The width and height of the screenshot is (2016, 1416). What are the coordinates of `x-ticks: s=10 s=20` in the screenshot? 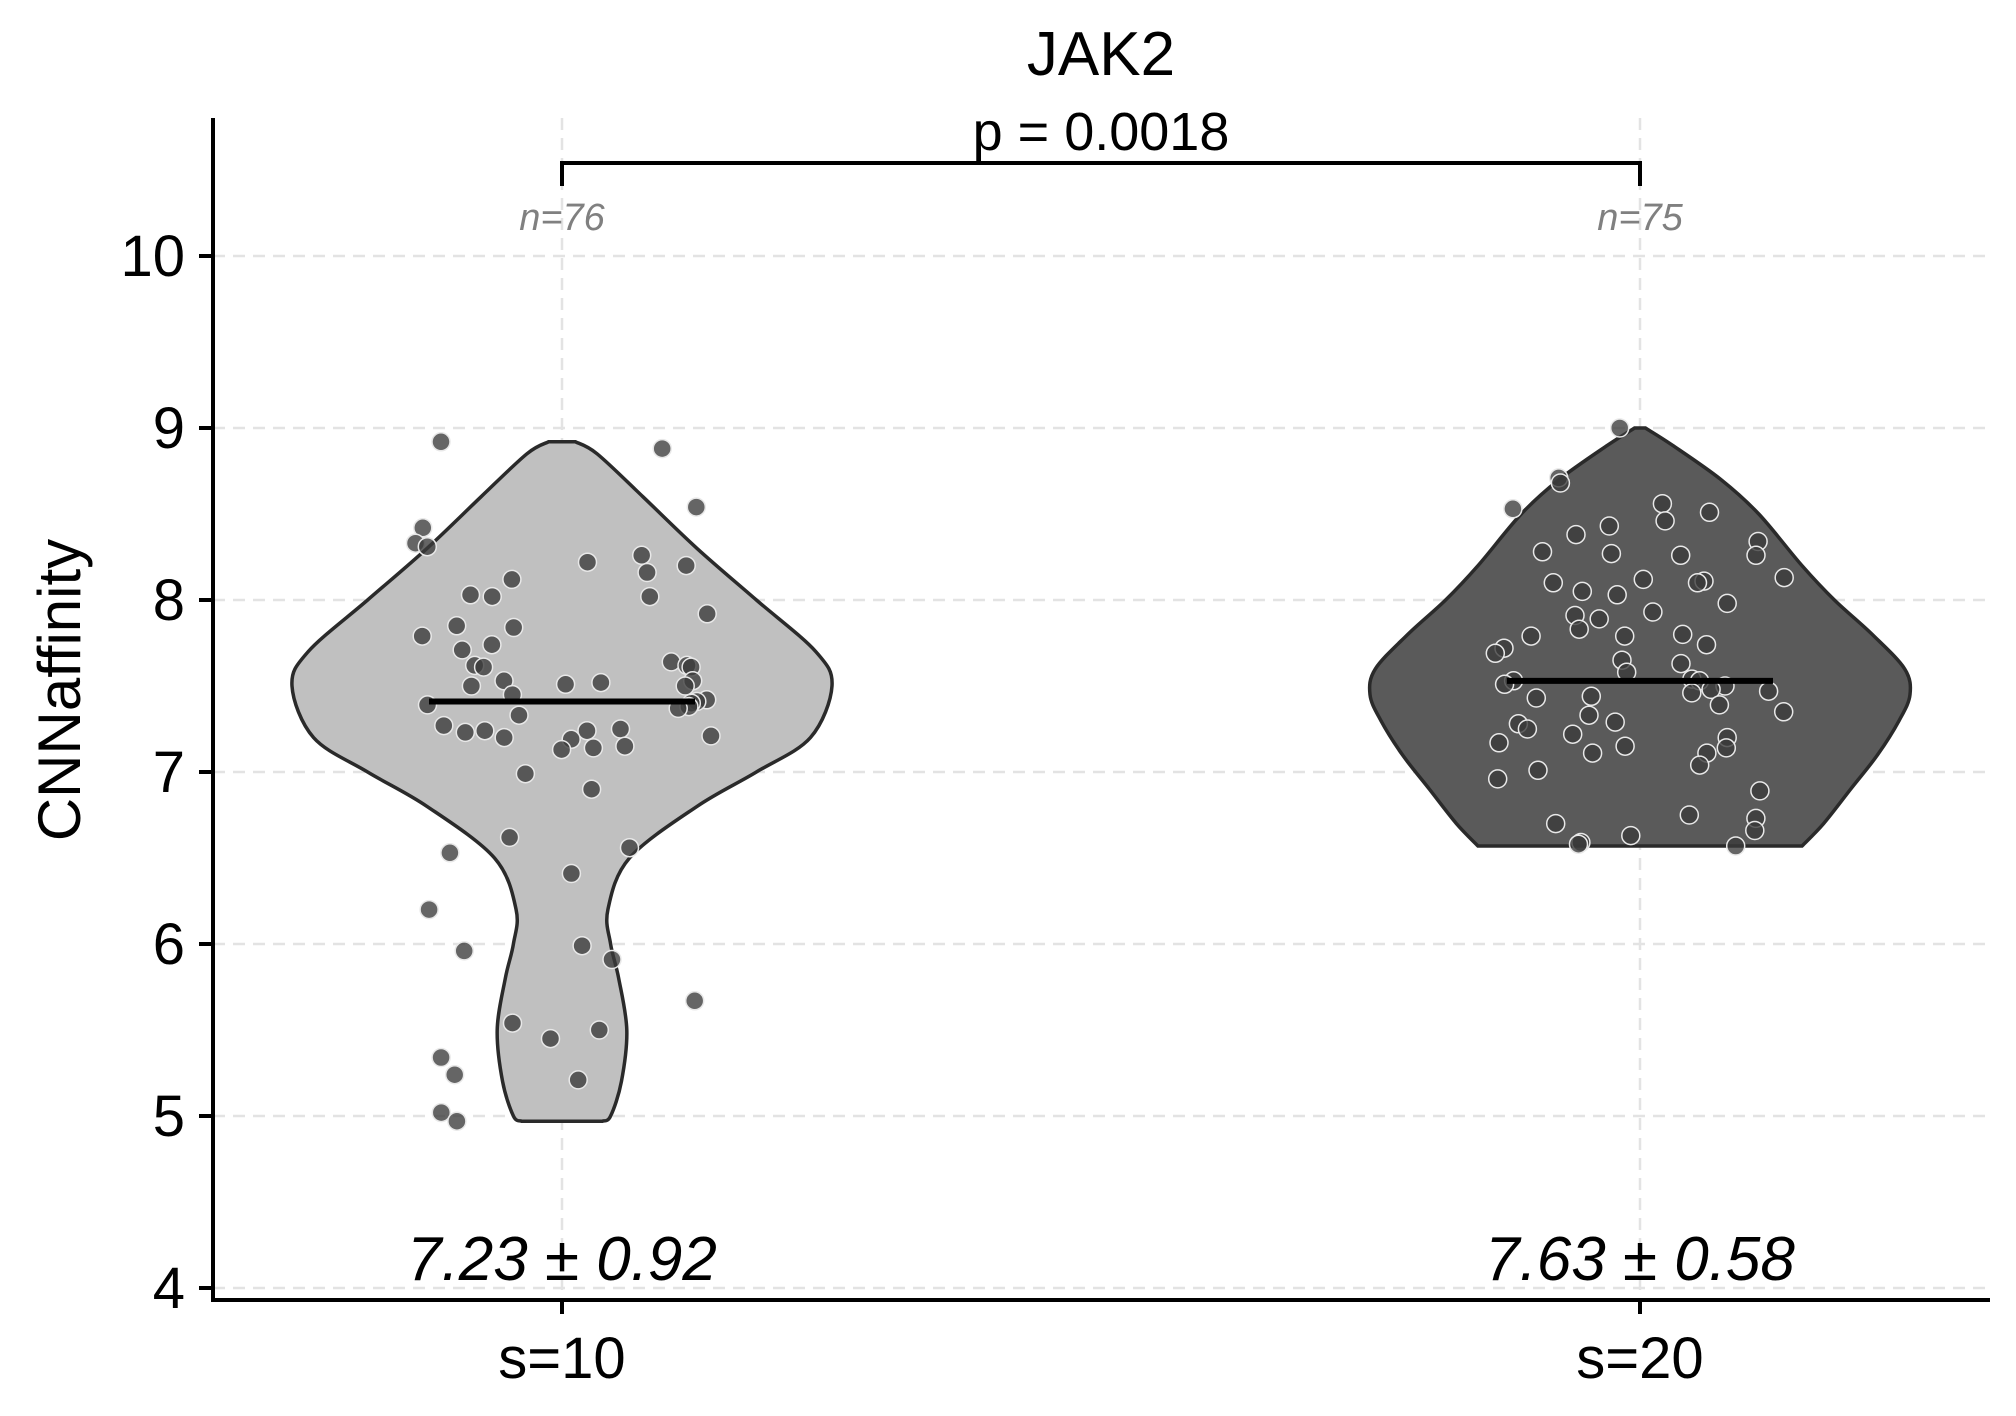 It's located at (1101, 1345).